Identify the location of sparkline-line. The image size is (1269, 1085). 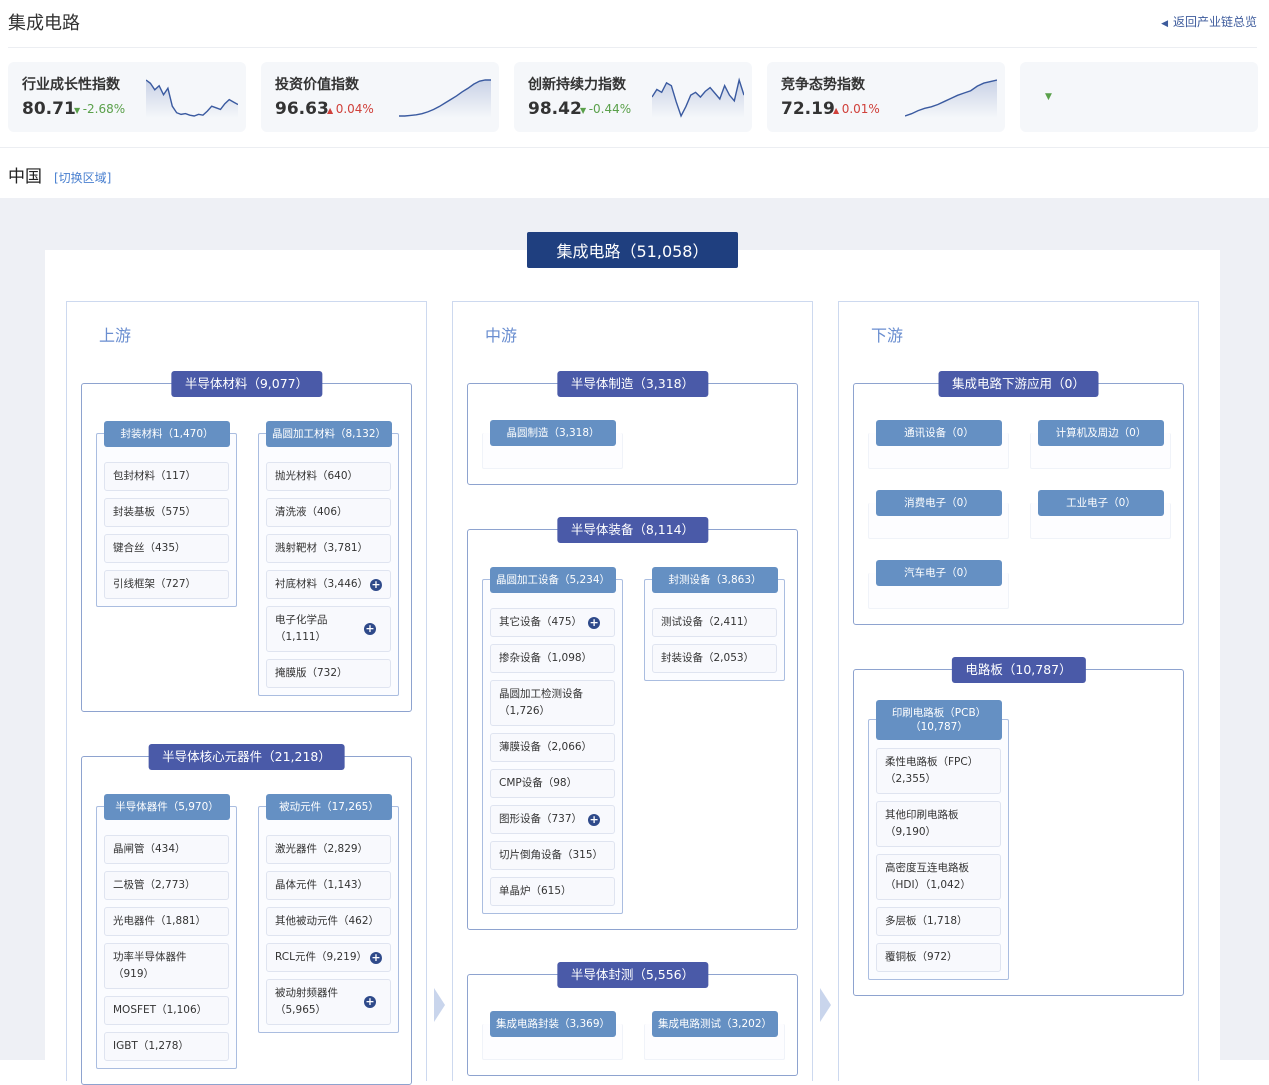
(445, 98).